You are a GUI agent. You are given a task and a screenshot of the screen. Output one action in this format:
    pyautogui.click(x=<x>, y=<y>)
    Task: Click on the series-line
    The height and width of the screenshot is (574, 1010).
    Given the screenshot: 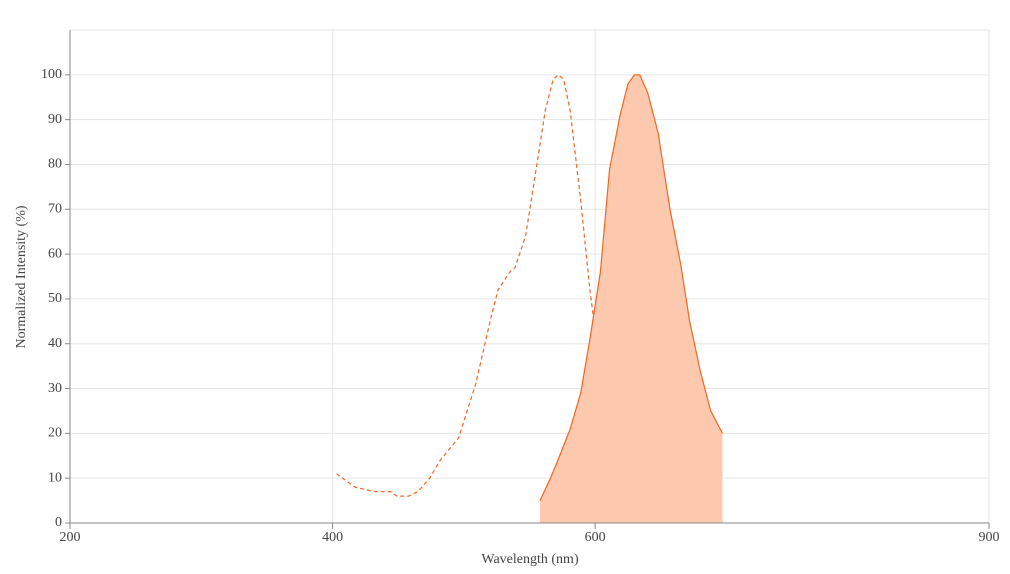 What is the action you would take?
    pyautogui.click(x=631, y=287)
    